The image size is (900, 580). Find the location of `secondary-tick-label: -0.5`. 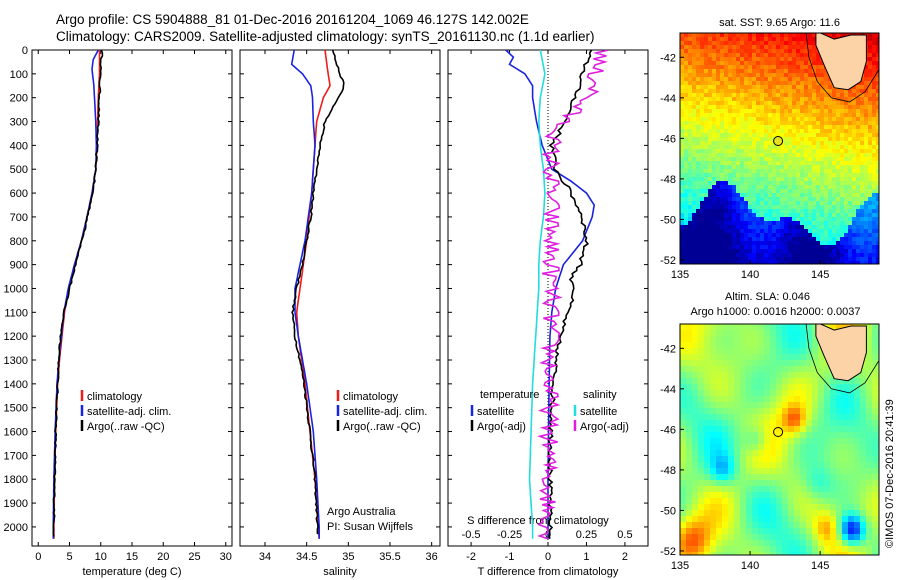

secondary-tick-label: -0.5 is located at coordinates (471, 535).